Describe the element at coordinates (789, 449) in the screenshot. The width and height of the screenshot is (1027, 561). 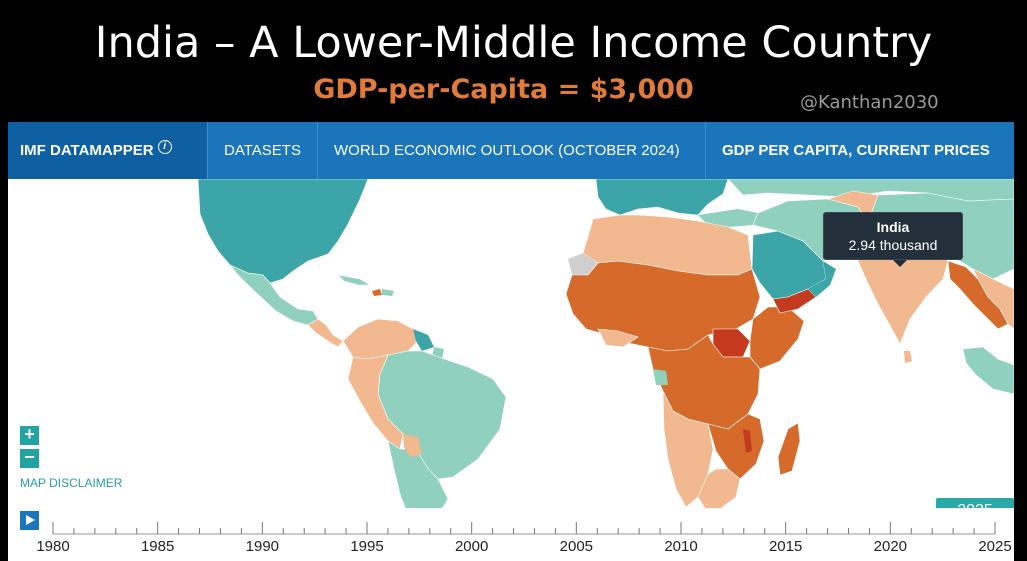
I see `region-madagascar` at that location.